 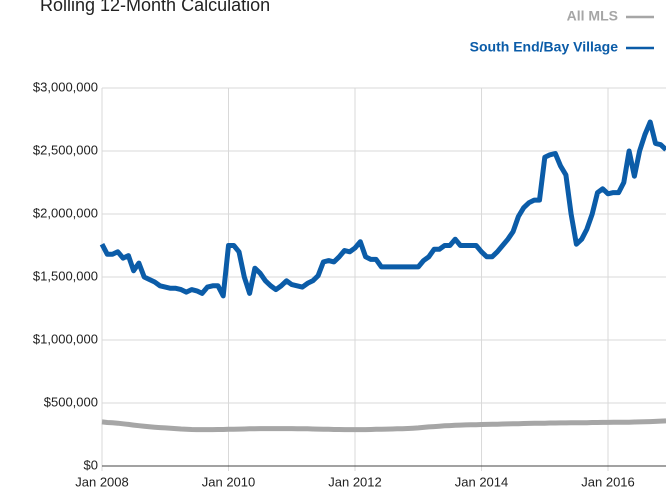 I want to click on y-tick-label: $2,000,000, so click(x=65, y=212).